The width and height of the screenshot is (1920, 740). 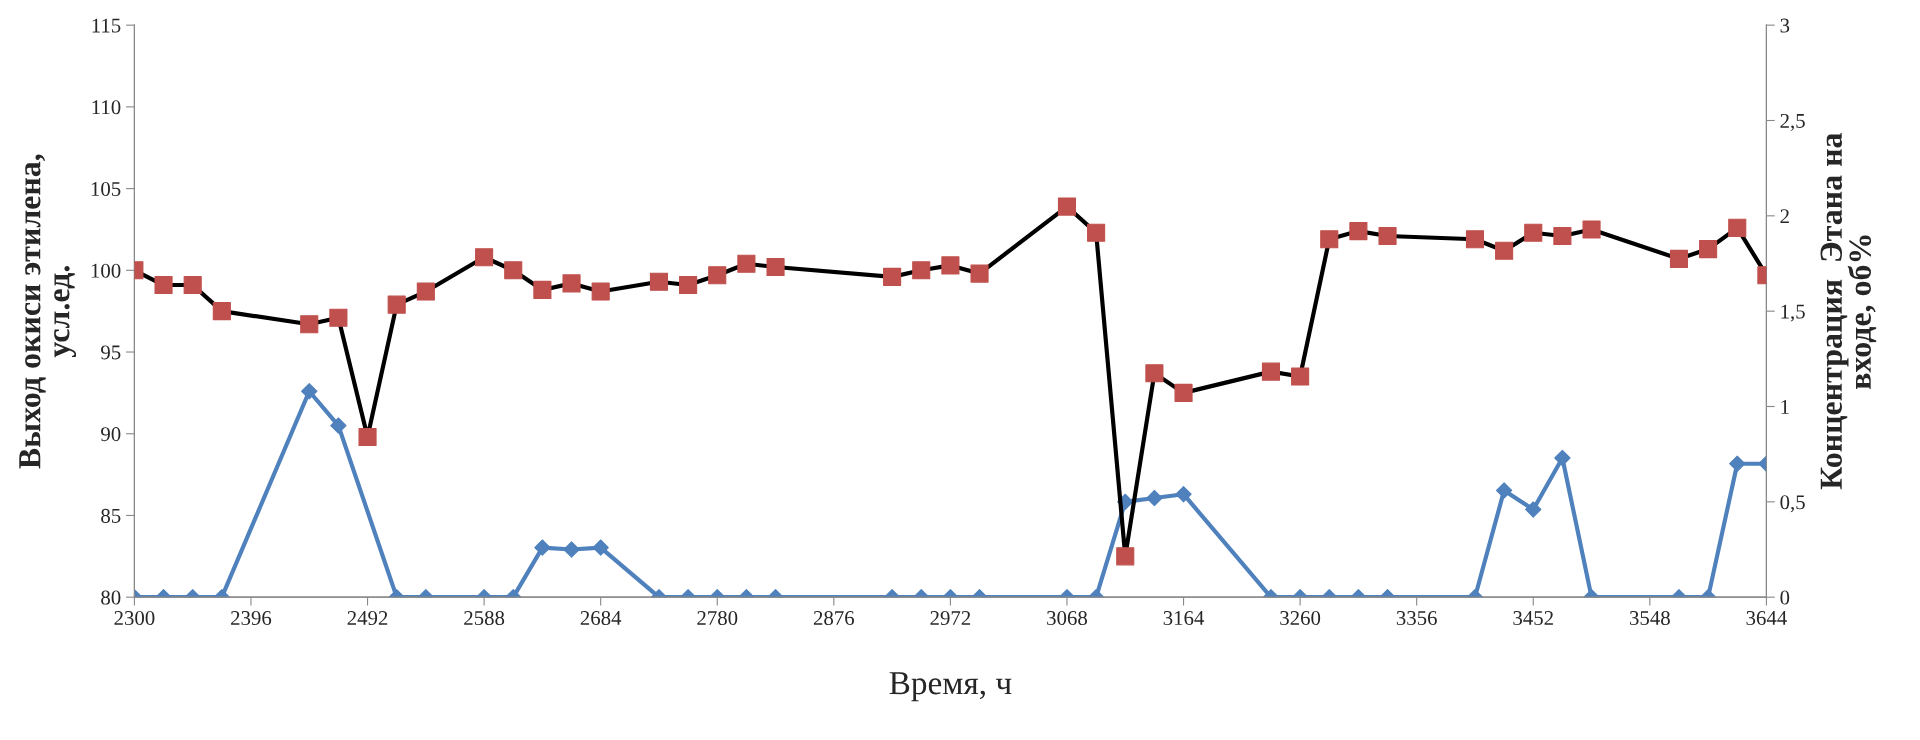 What do you see at coordinates (1533, 618) in the screenshot?
I see `x-tick-label: 3452` at bounding box center [1533, 618].